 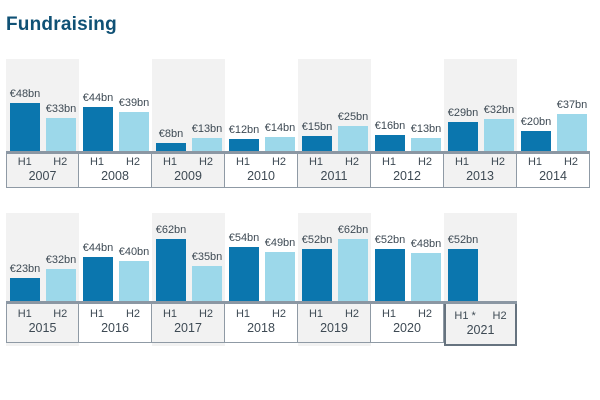 I want to click on bar-2012-h2, so click(x=426, y=144).